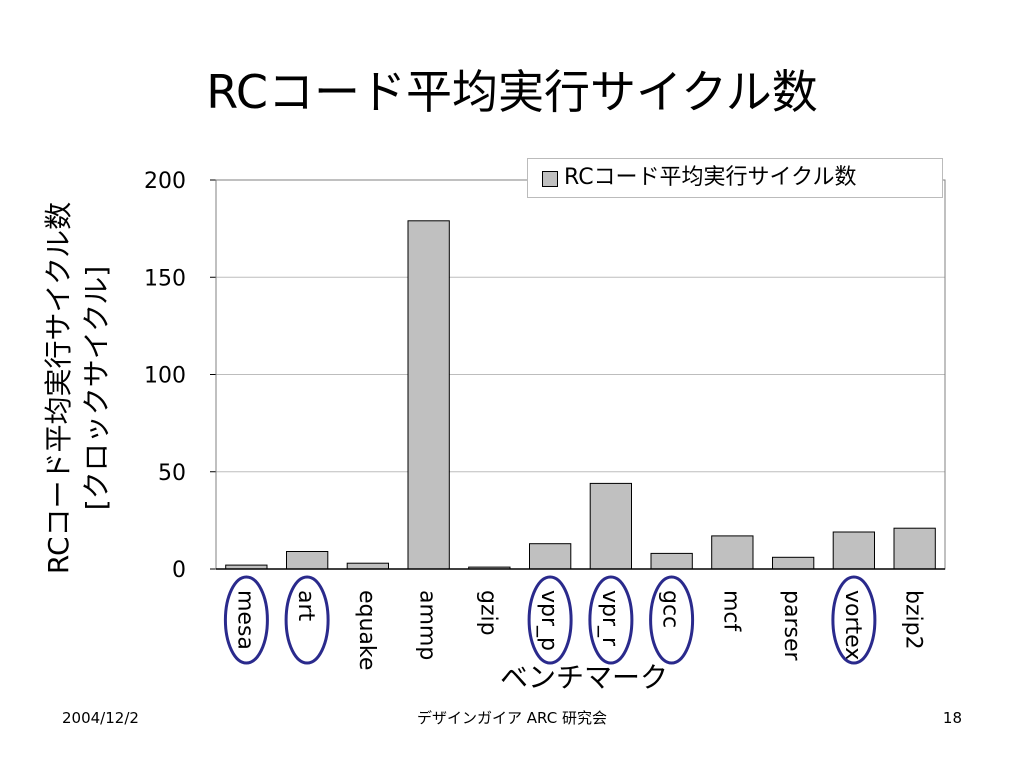 This screenshot has height=768, width=1024. Describe the element at coordinates (366, 630) in the screenshot. I see `x-tick-label-equake: equake` at that location.